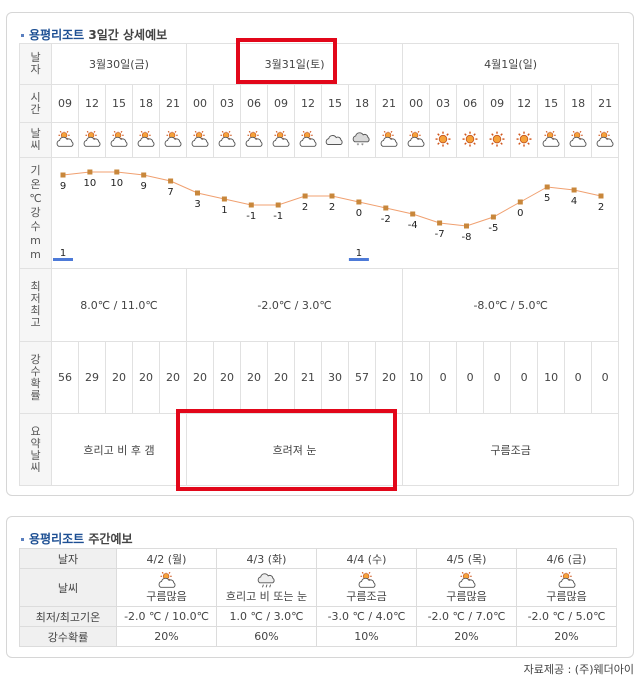 The height and width of the screenshot is (695, 644). Describe the element at coordinates (511, 305) in the screenshot. I see `day-minmax-2: -8.0℃ / 5.0℃` at that location.